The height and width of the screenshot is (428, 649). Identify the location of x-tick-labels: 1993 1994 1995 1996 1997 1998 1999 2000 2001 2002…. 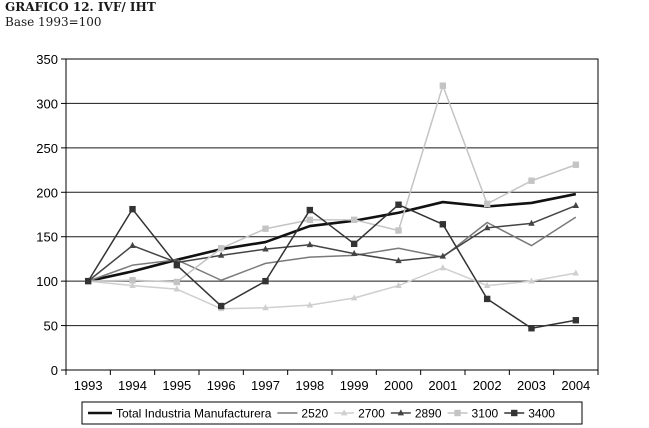
(332, 381).